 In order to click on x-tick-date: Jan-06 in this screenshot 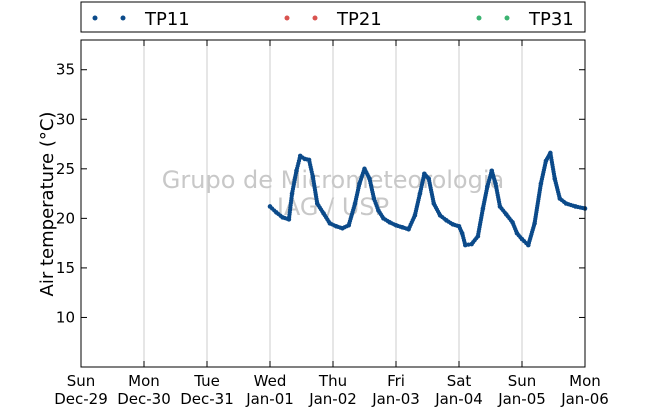, I will do `click(584, 399)`.